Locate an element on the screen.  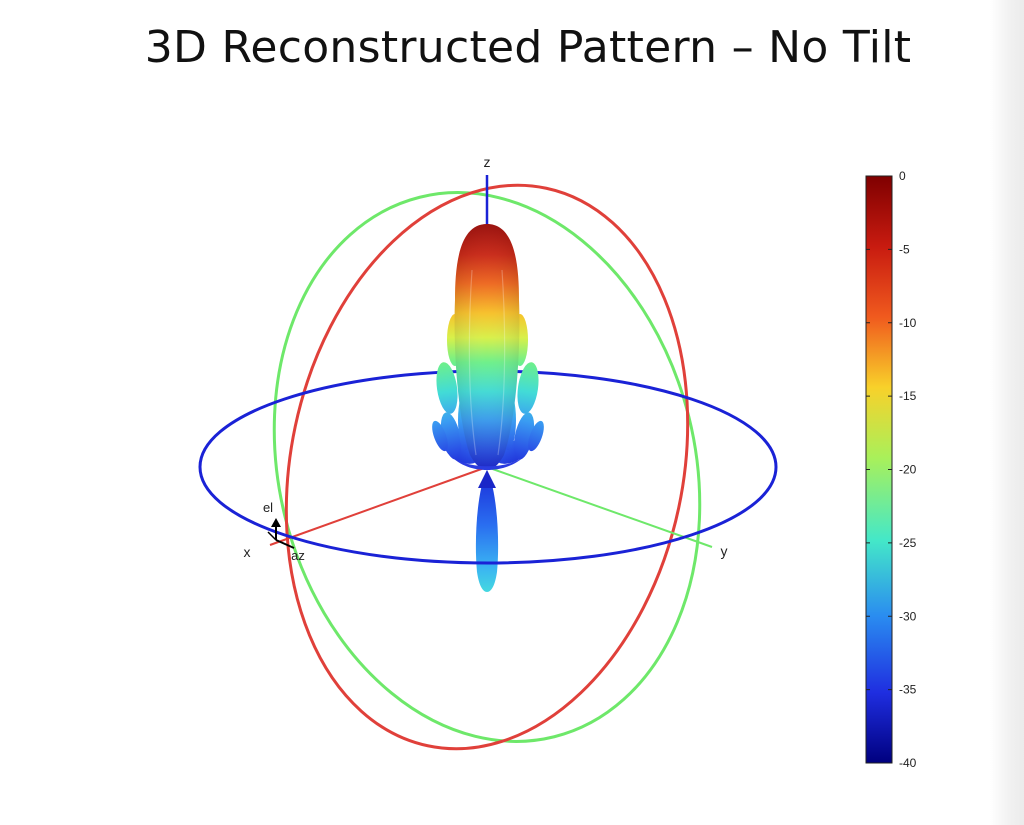
colorbar-tick-label: -20 is located at coordinates (908, 470).